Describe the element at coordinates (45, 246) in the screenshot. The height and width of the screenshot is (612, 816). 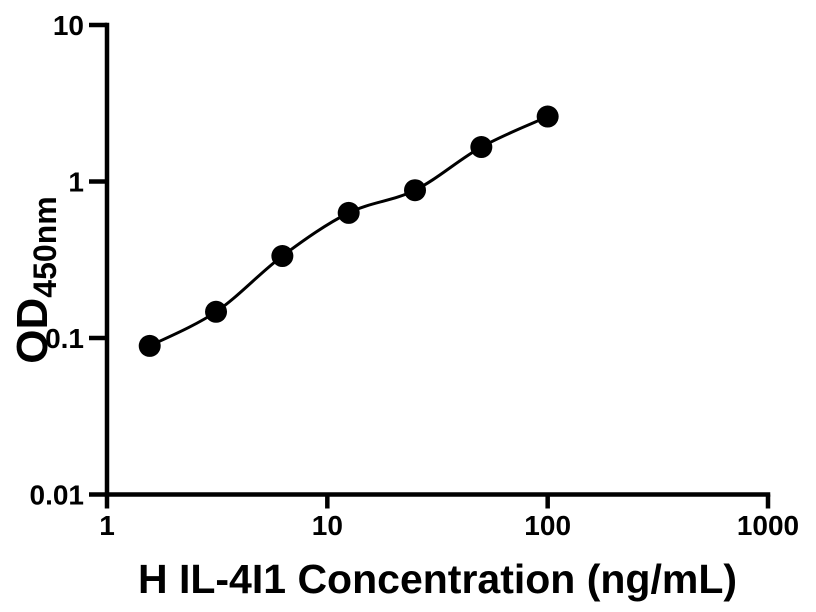
I see `y-axis-title-subscript: 450nm` at that location.